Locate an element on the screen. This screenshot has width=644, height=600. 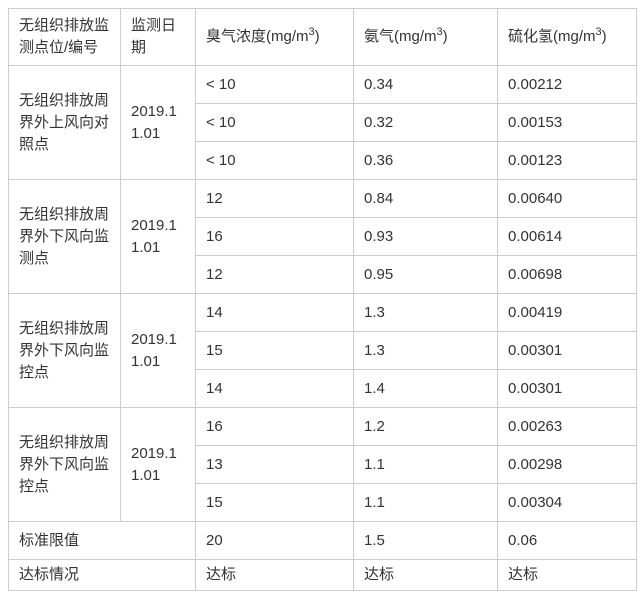
table-row: 15 1.3 0.00301 is located at coordinates (323, 350).